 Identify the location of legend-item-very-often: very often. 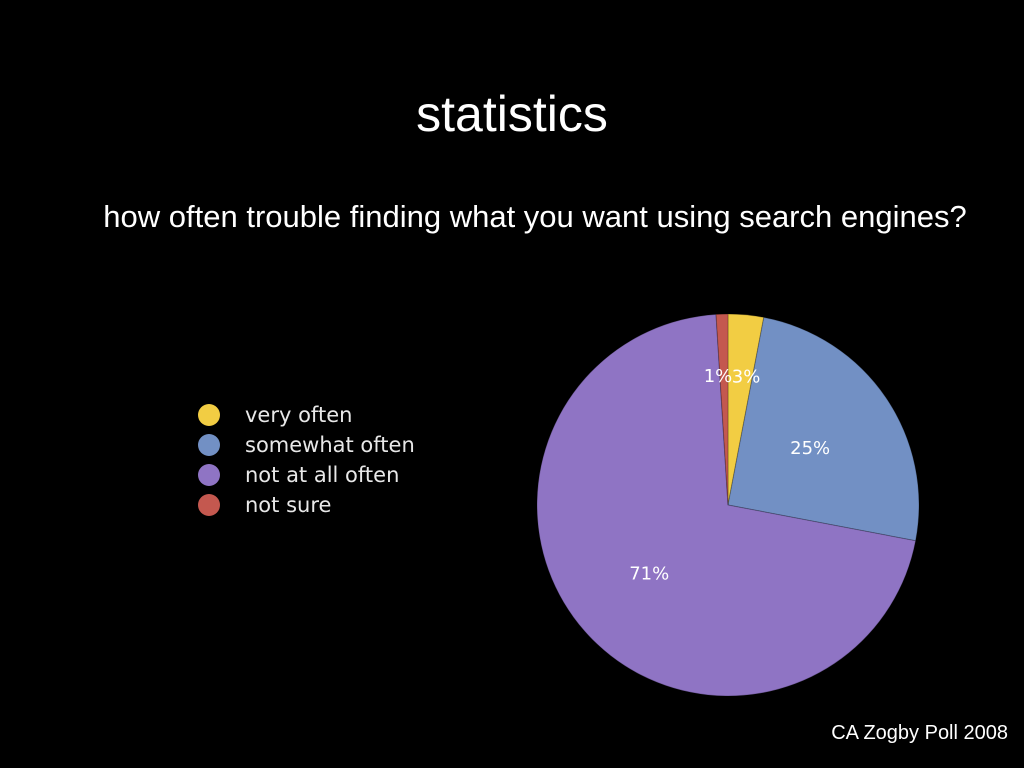
(328, 415).